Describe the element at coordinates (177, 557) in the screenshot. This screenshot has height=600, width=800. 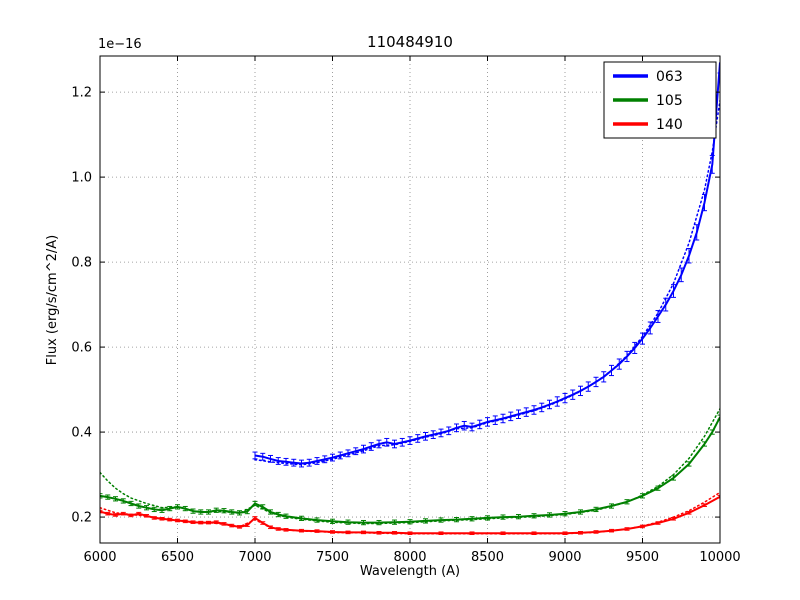
I see `x-tick-label: 6500` at that location.